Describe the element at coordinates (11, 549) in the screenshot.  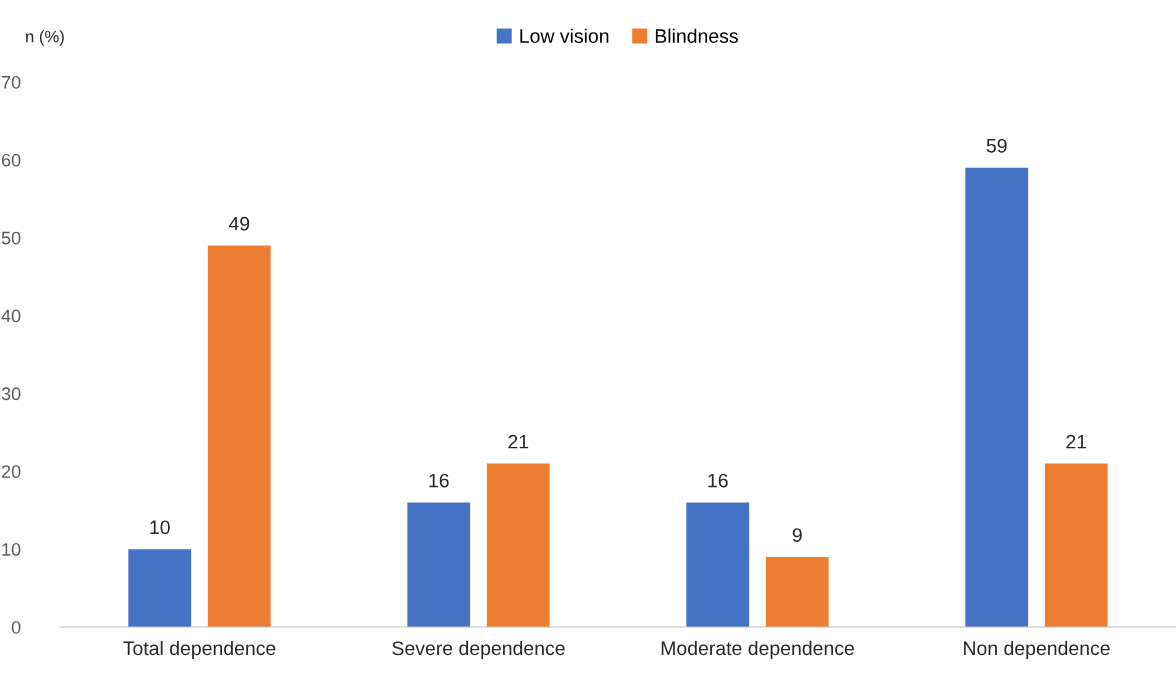
I see `y-tick-label: 10` at that location.